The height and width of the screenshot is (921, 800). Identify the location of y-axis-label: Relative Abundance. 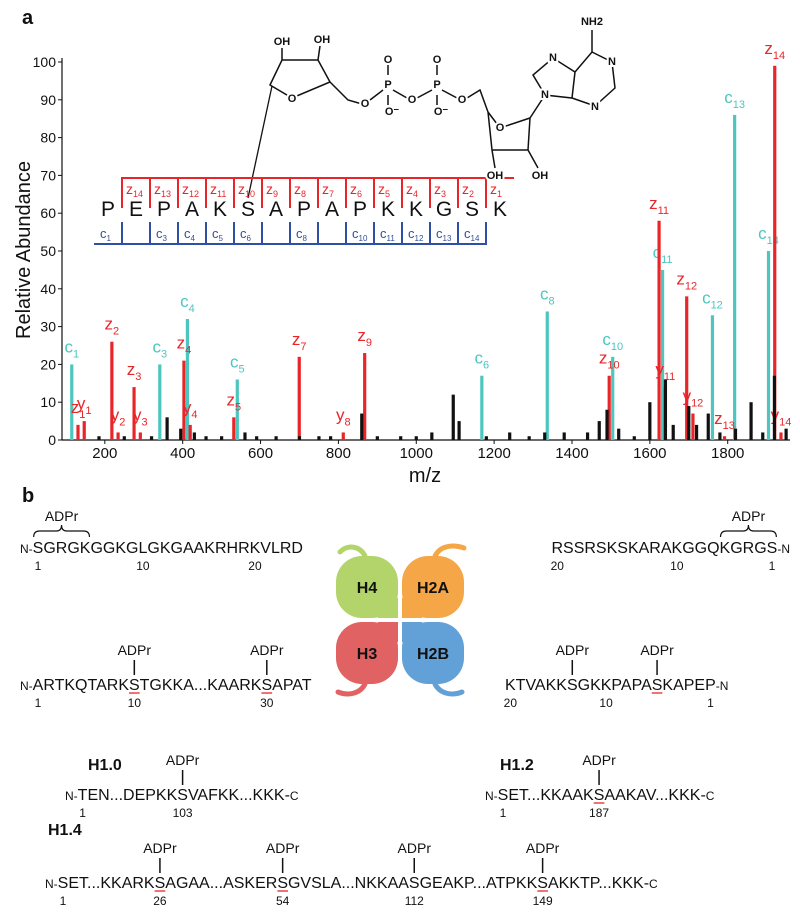
(24, 250).